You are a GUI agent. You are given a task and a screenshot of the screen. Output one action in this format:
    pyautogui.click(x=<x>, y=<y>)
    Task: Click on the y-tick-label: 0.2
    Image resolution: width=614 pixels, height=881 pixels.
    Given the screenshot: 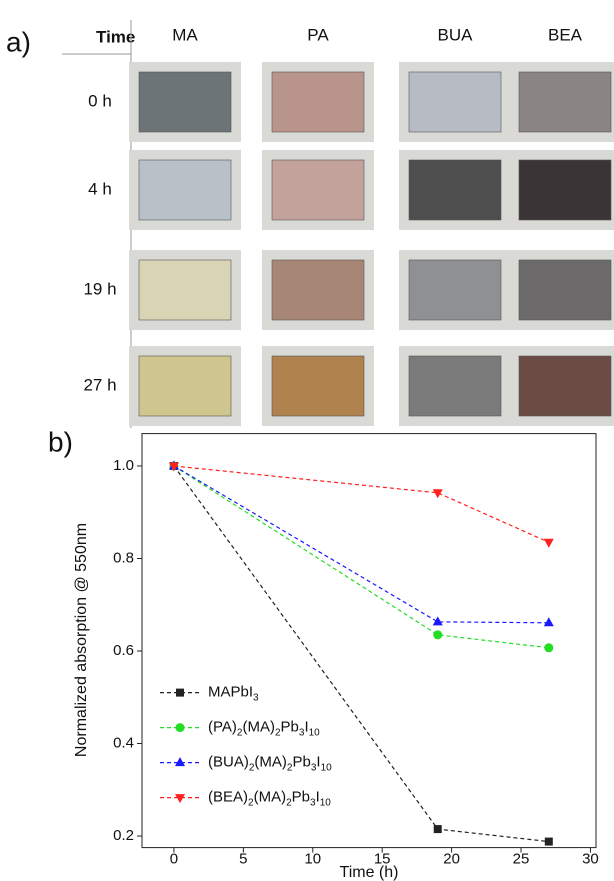 What is the action you would take?
    pyautogui.click(x=123, y=835)
    